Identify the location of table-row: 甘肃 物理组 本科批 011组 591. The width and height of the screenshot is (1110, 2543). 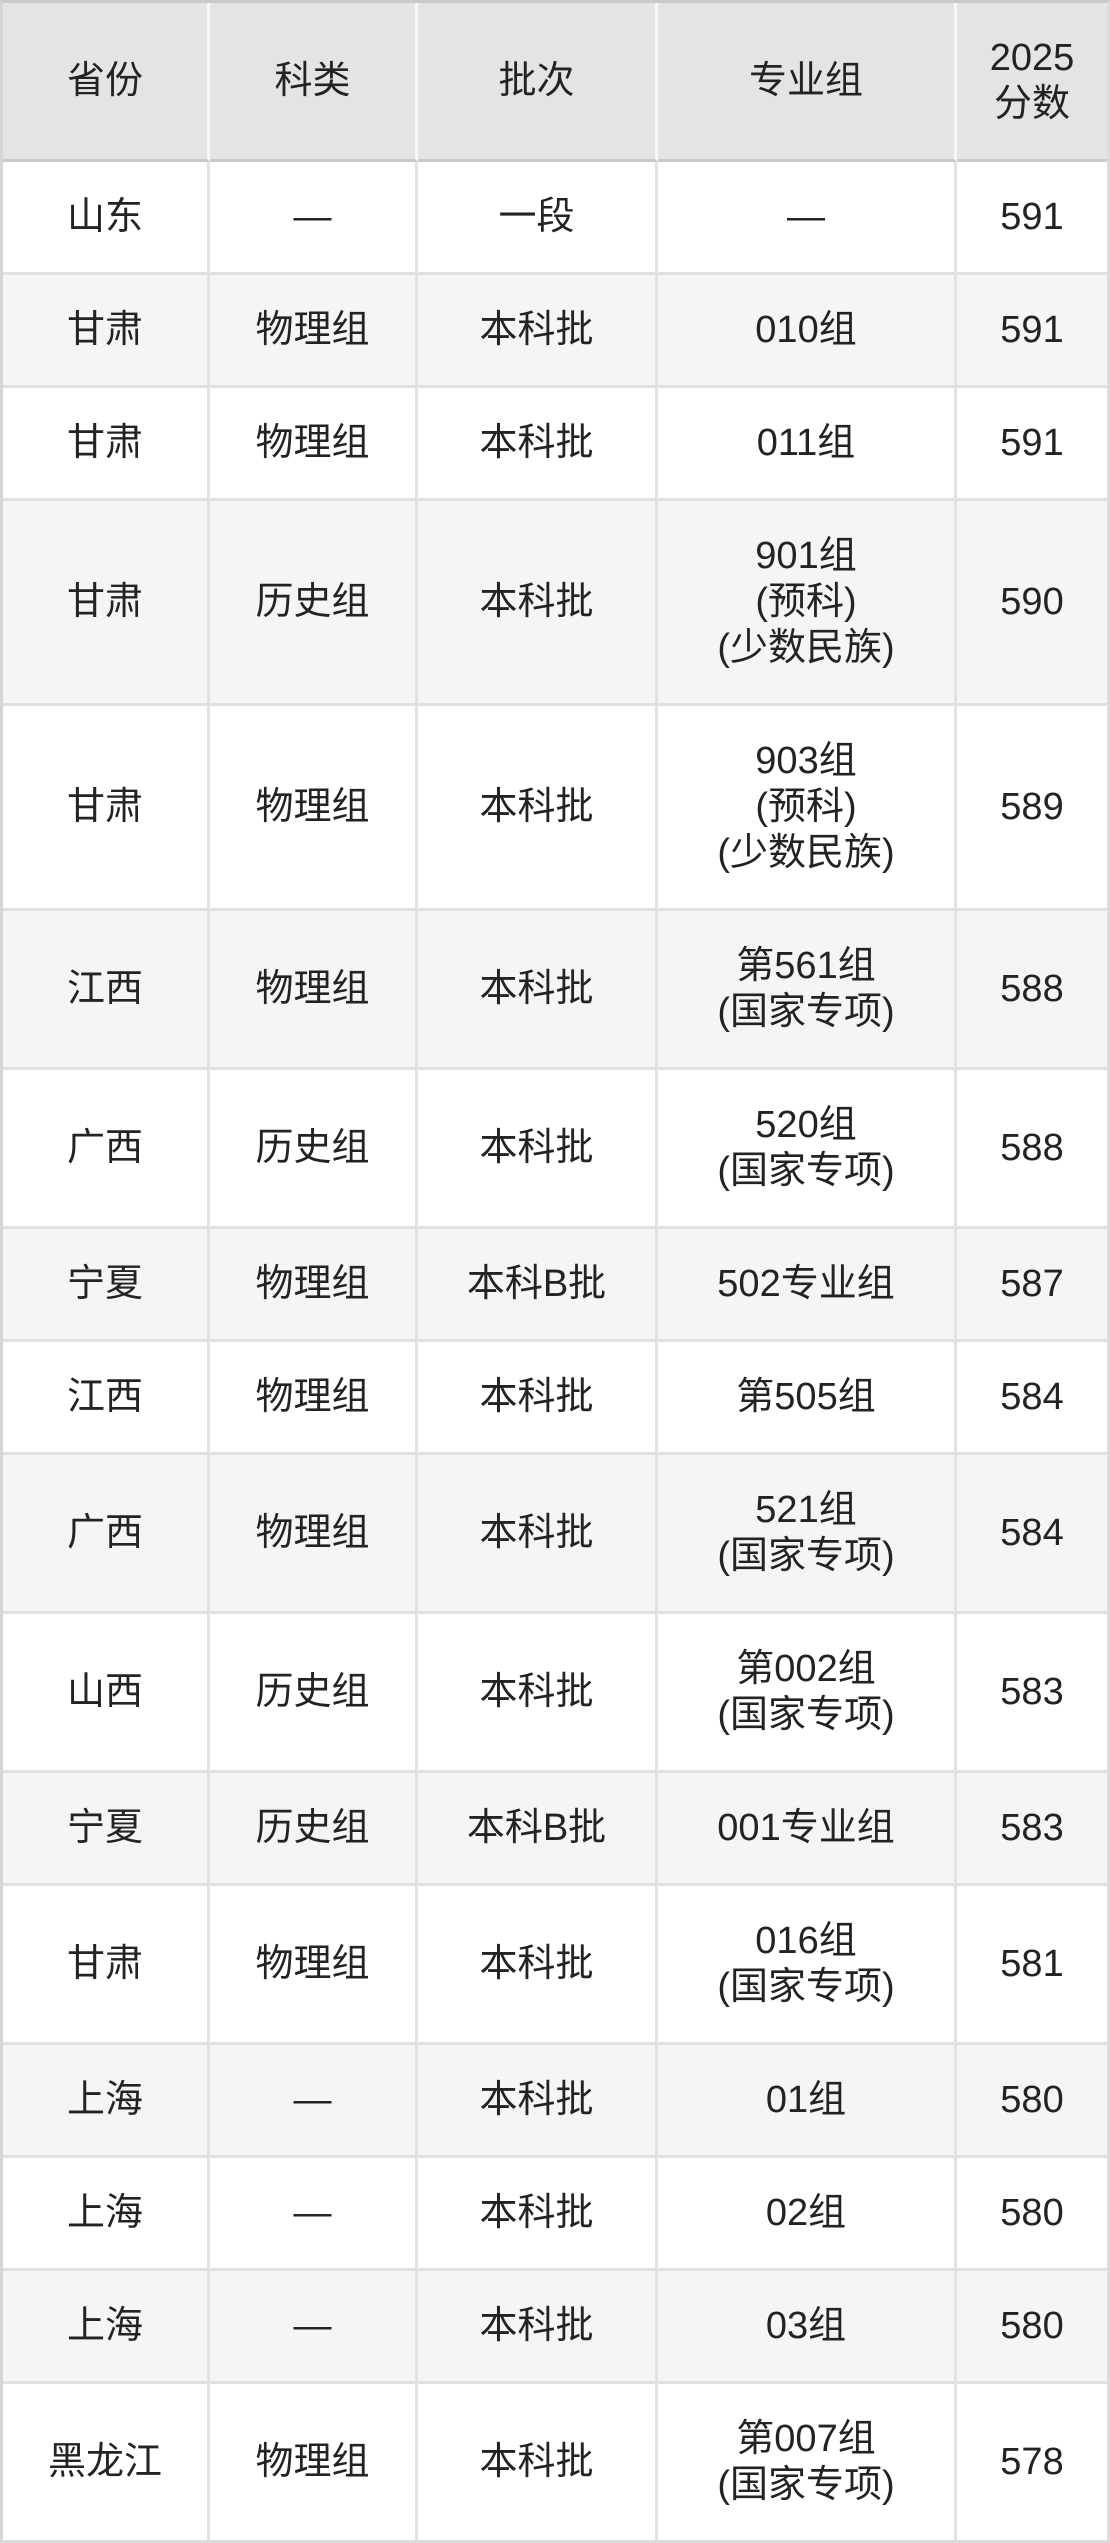
(555, 444).